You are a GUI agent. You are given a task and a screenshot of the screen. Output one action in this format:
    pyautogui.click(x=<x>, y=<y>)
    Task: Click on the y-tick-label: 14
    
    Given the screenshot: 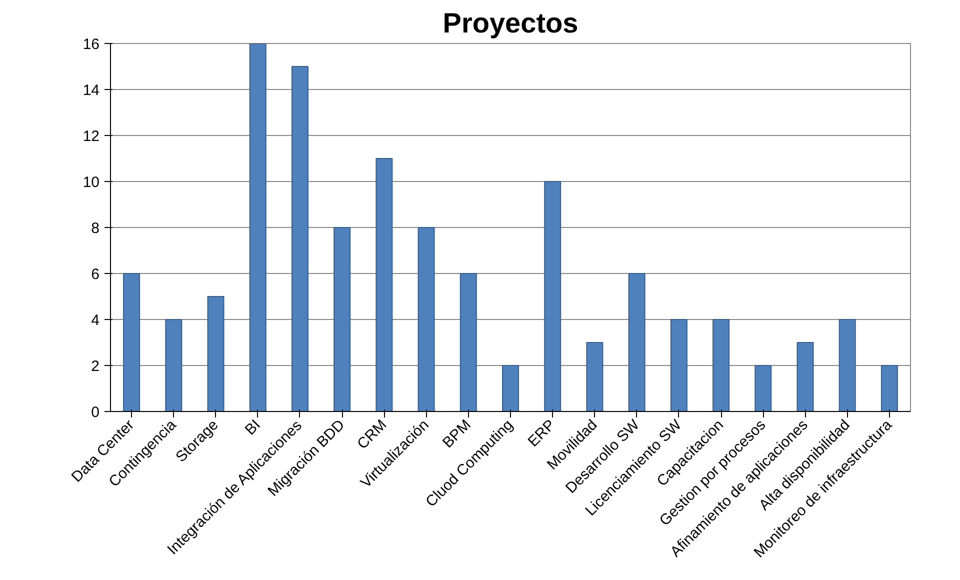 What is the action you would take?
    pyautogui.click(x=91, y=90)
    